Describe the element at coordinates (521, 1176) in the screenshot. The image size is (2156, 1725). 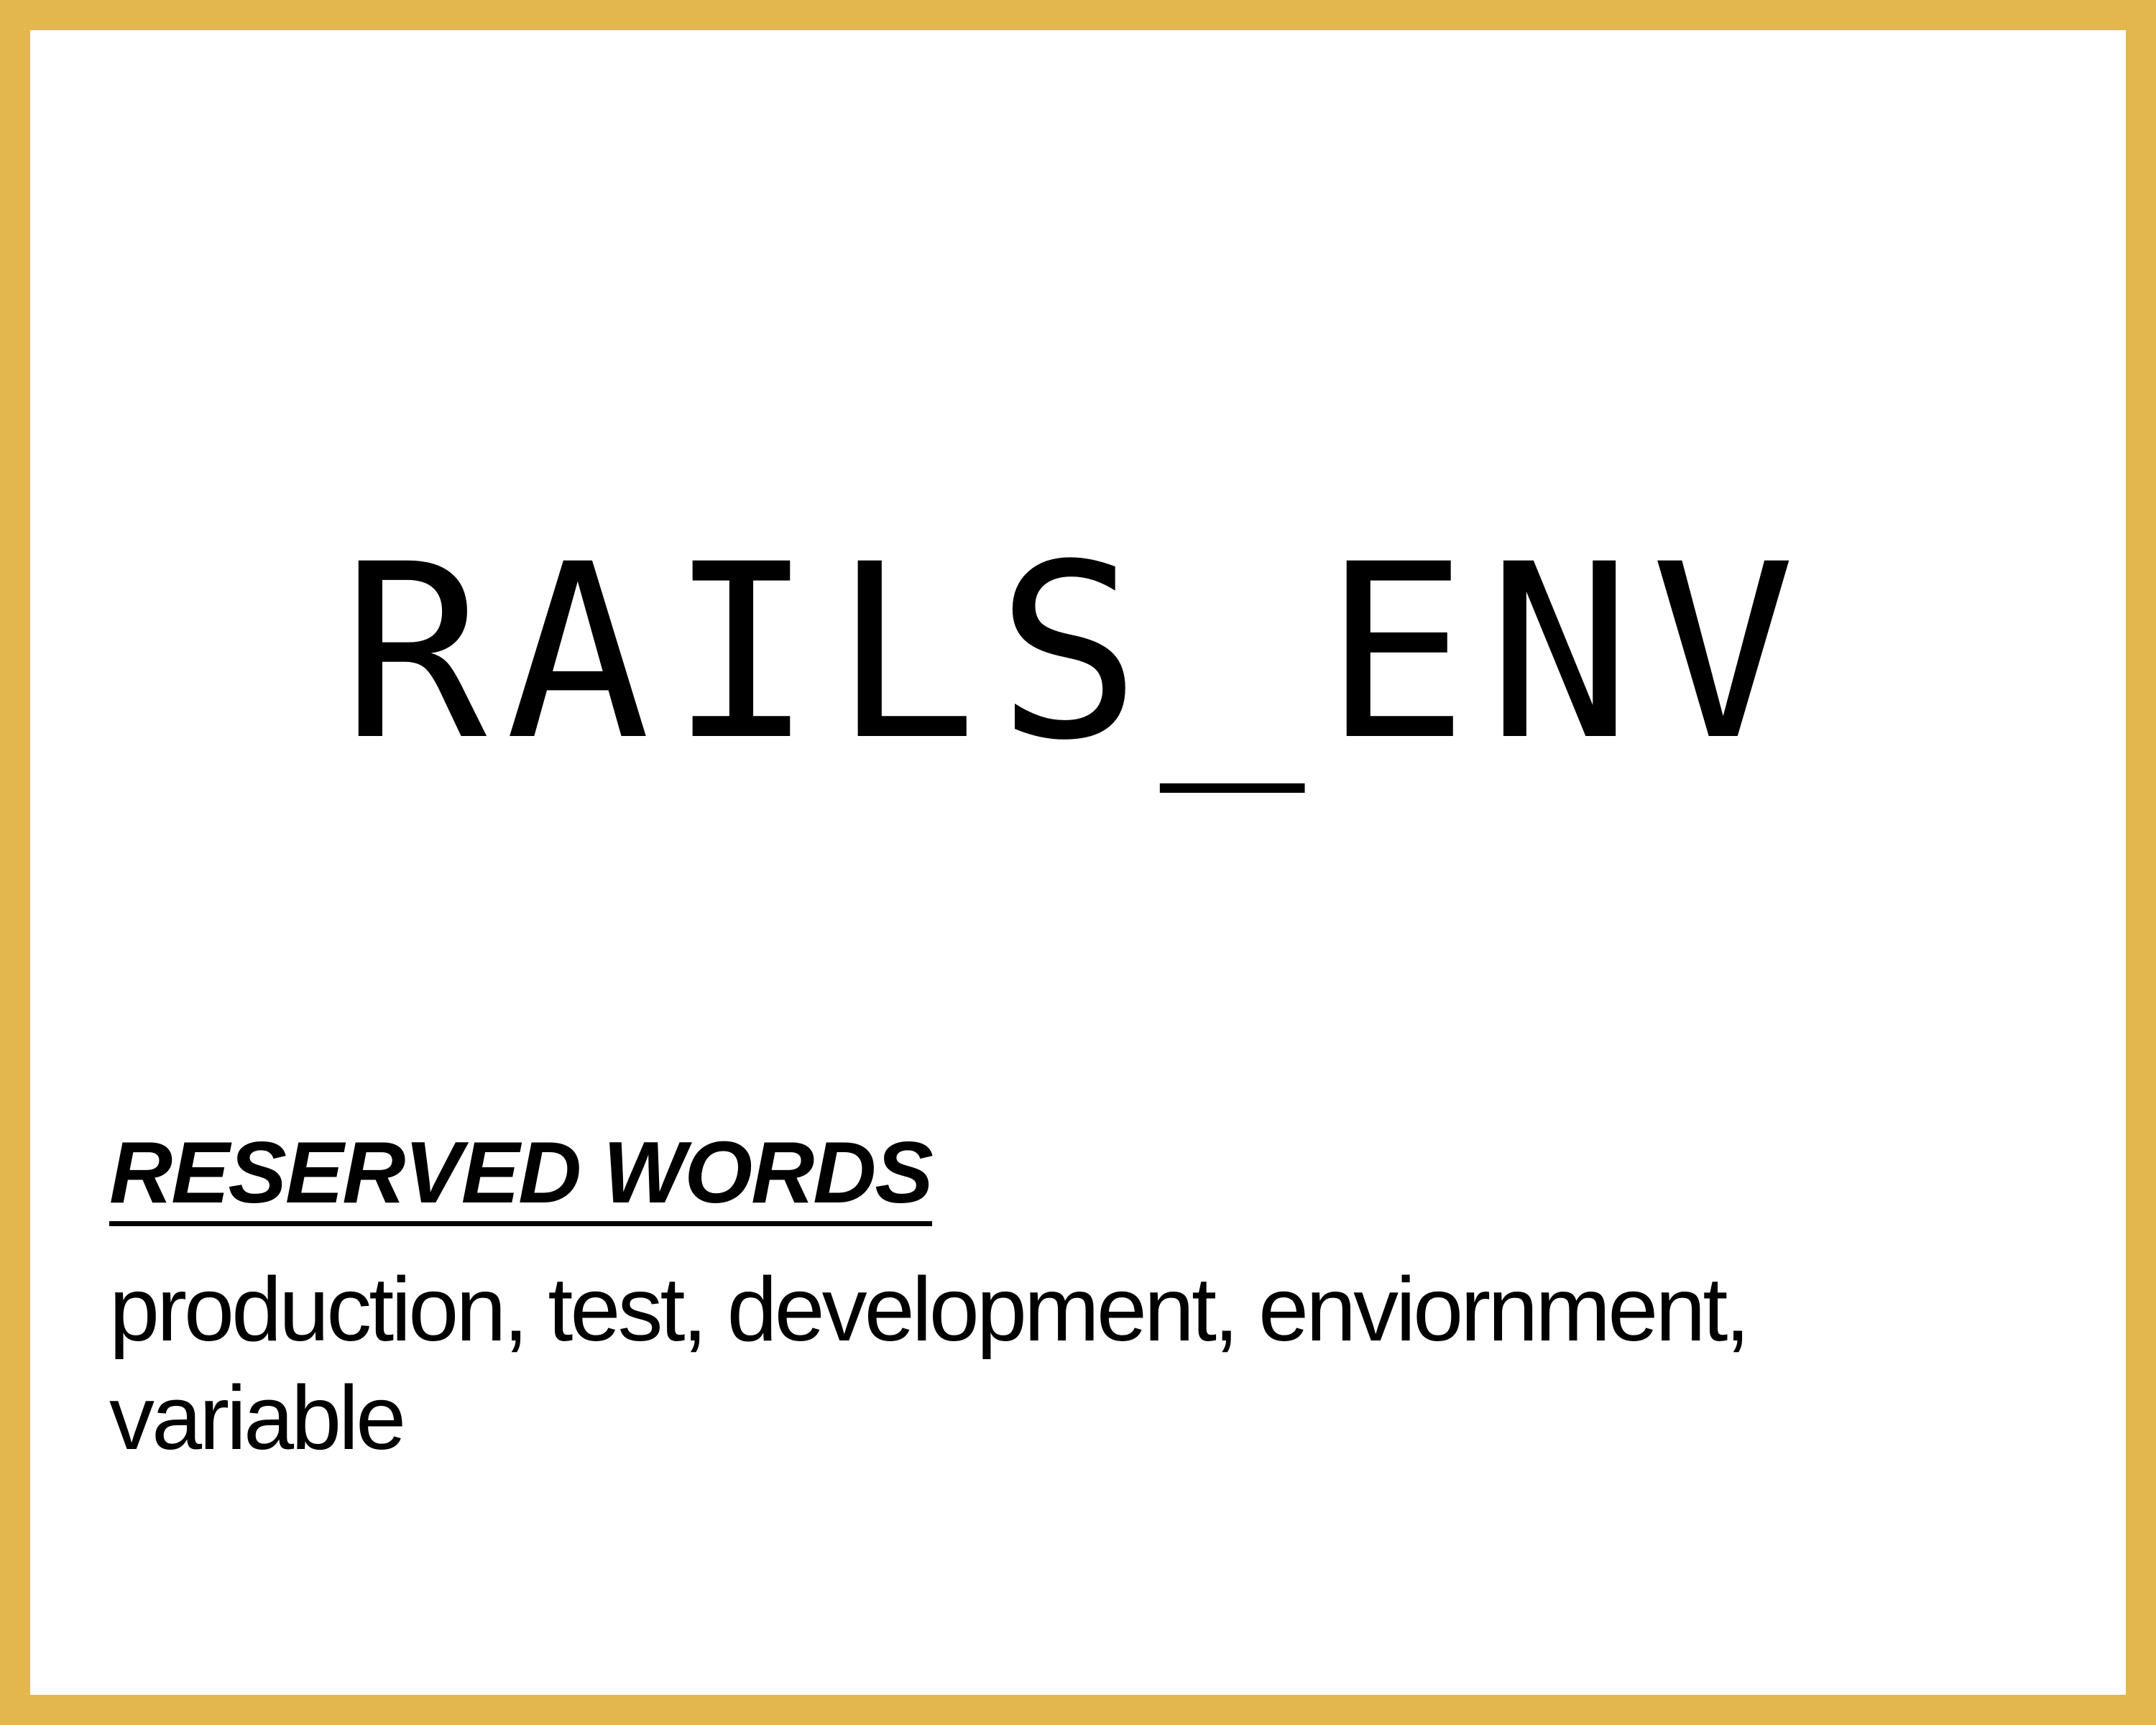
I see `section-heading: RESERVED WORDS` at that location.